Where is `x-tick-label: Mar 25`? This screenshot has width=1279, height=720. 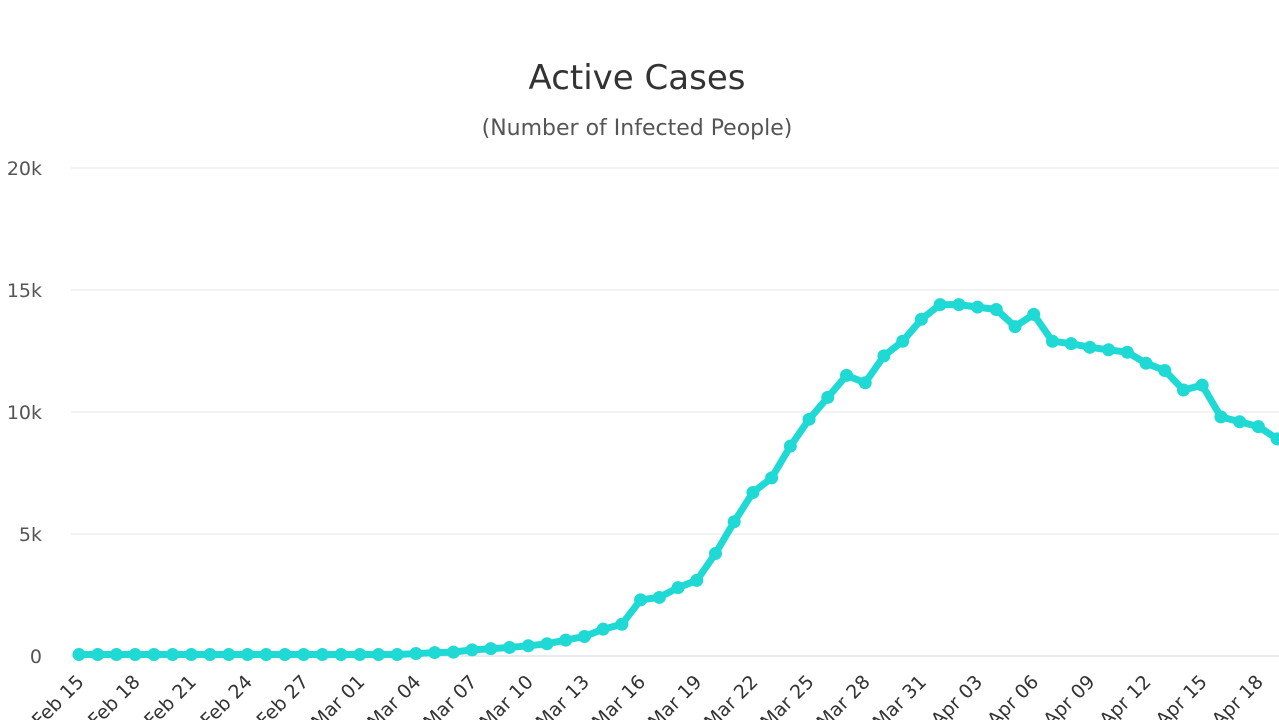 x-tick-label: Mar 25 is located at coordinates (787, 695).